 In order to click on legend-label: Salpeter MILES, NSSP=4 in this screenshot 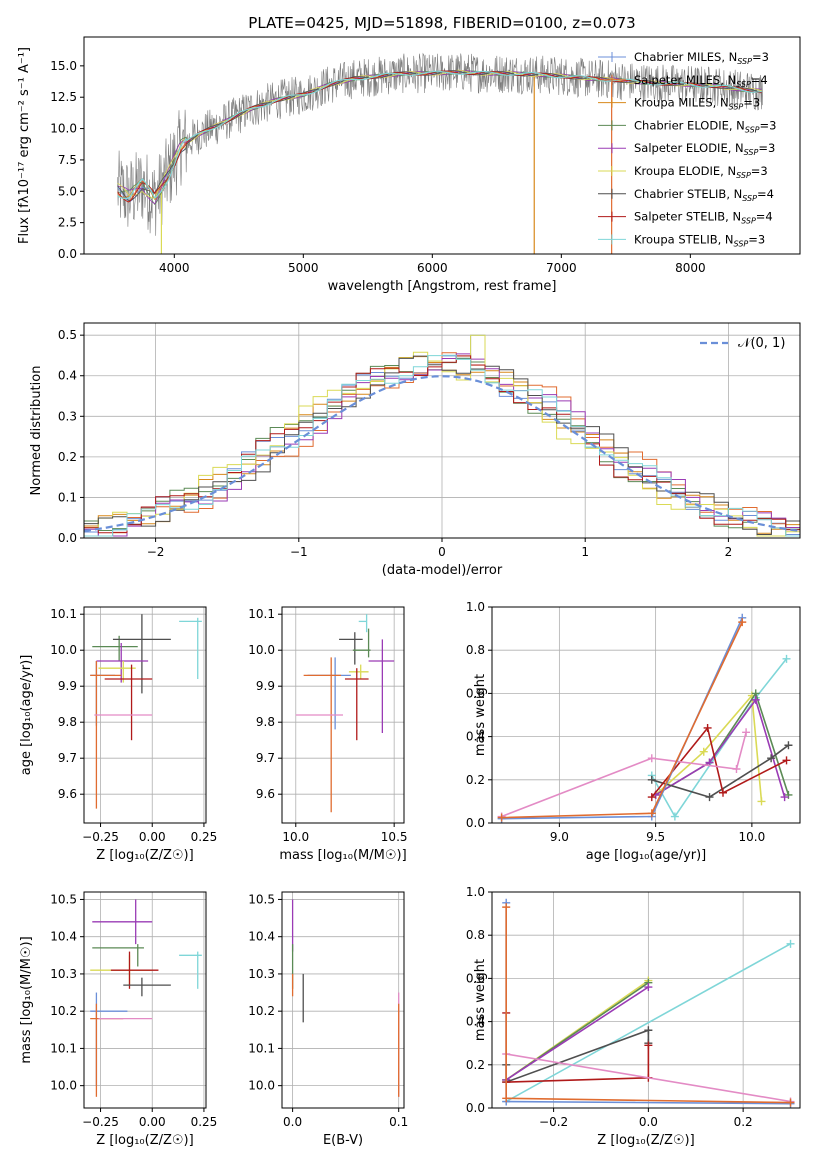, I will do `click(701, 81)`.